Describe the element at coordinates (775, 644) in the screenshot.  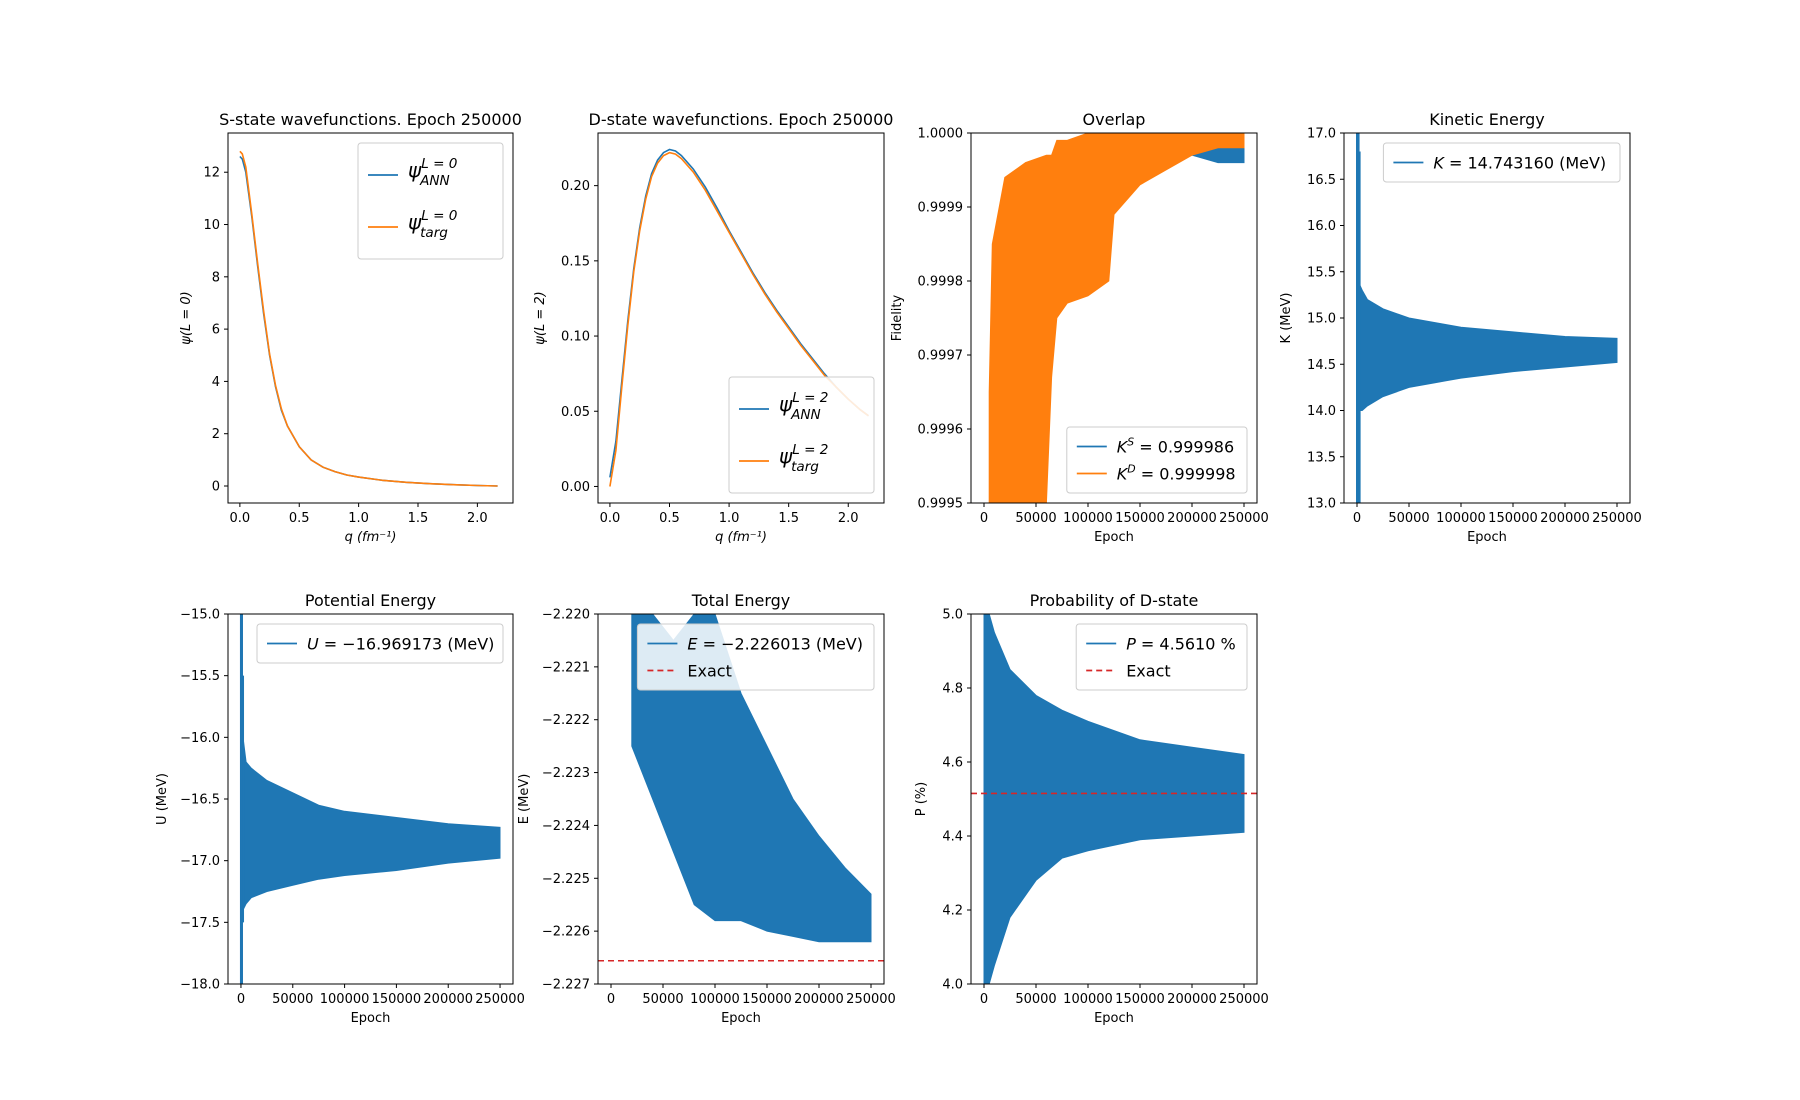
I see `legend-label: E = −2.226013 (MeV)` at that location.